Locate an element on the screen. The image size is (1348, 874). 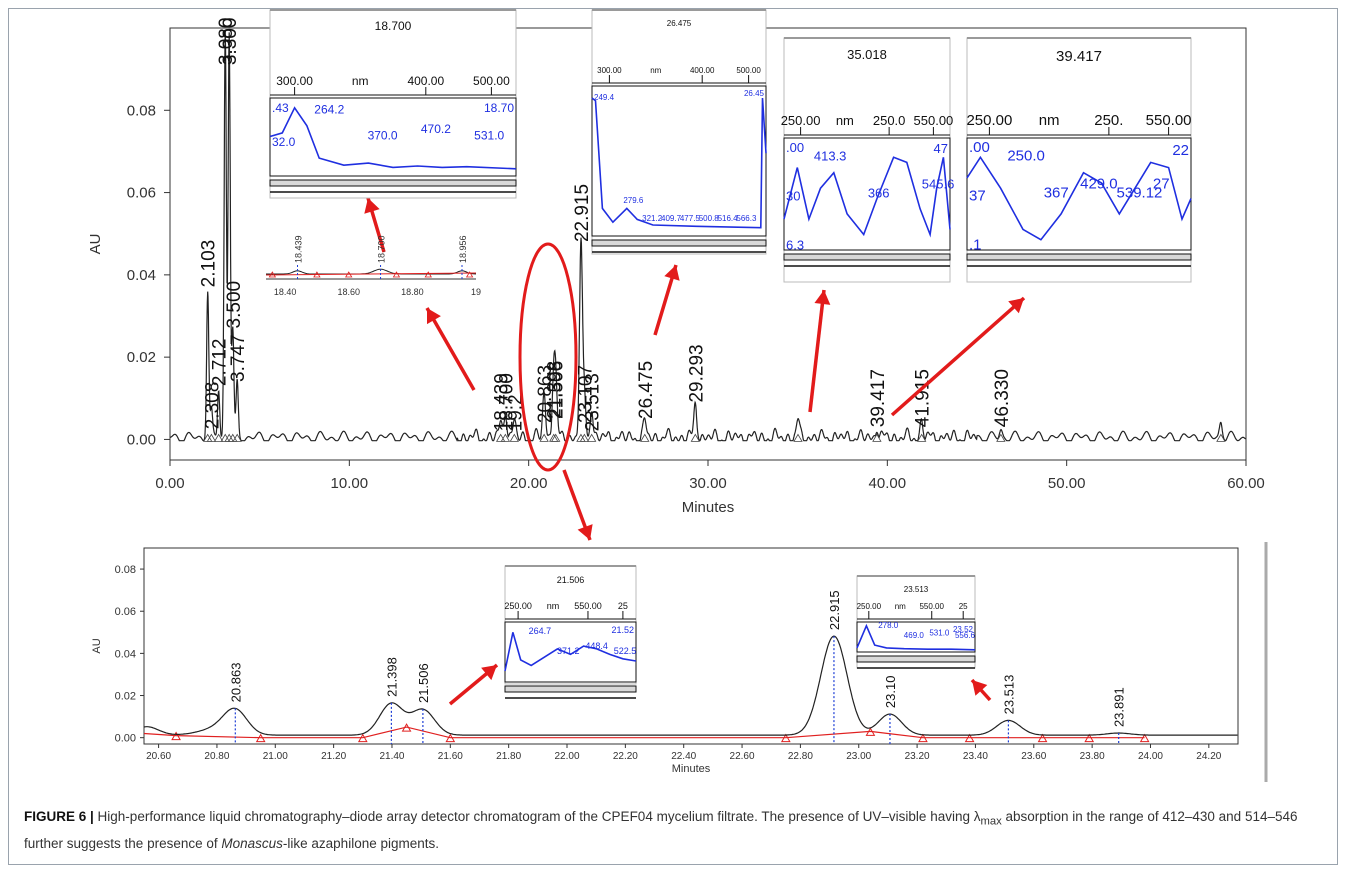
mini-tick-label: 18.40 is located at coordinates (285, 292).